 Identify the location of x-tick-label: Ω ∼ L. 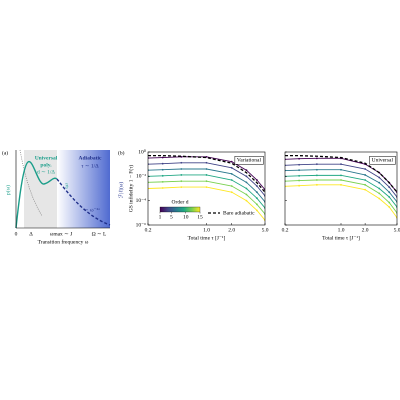
(99, 234).